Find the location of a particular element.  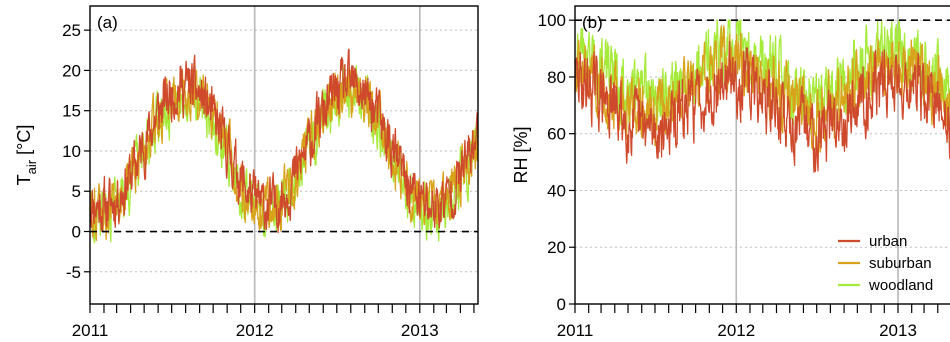

legend-label-suburban: suburban is located at coordinates (900, 263).